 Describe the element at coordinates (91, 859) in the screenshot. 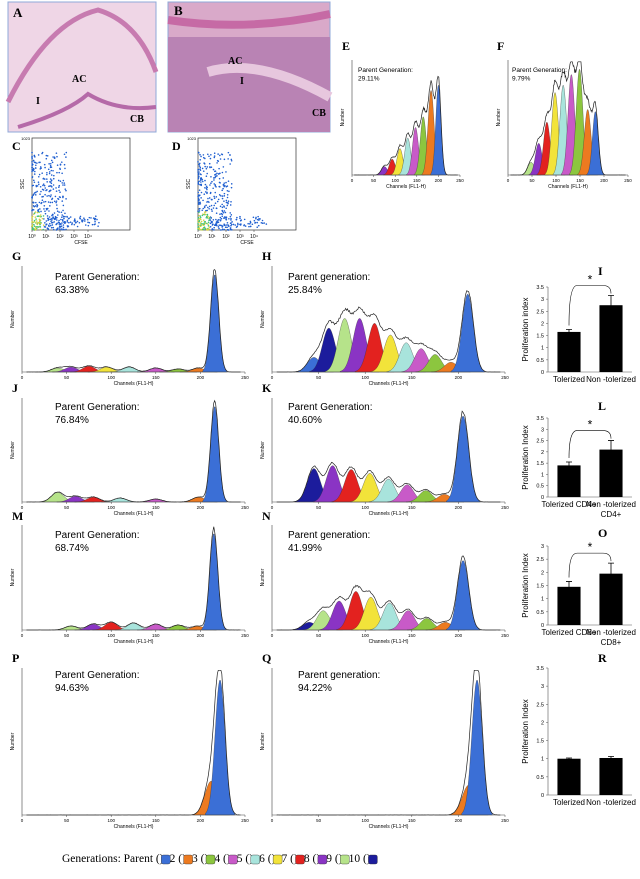

I see `legend-prefix: Generations:` at that location.